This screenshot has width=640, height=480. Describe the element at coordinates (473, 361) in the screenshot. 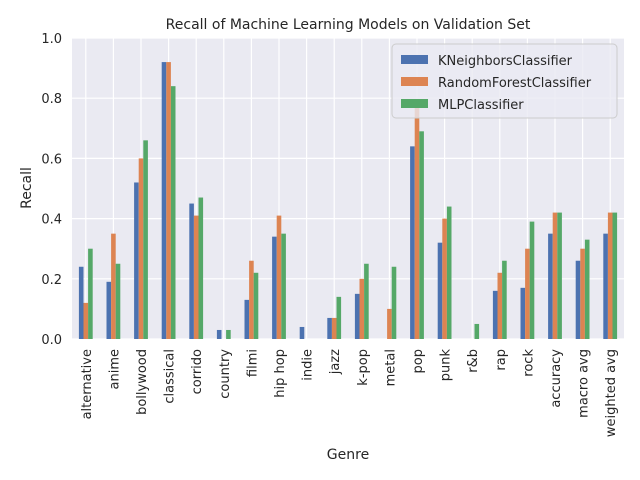

I see `x-tick-label: r&b` at that location.